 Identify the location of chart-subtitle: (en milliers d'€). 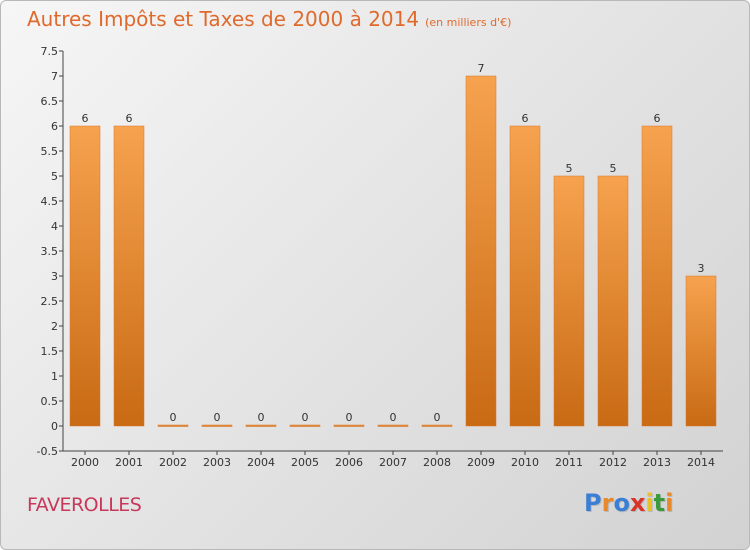
(468, 22).